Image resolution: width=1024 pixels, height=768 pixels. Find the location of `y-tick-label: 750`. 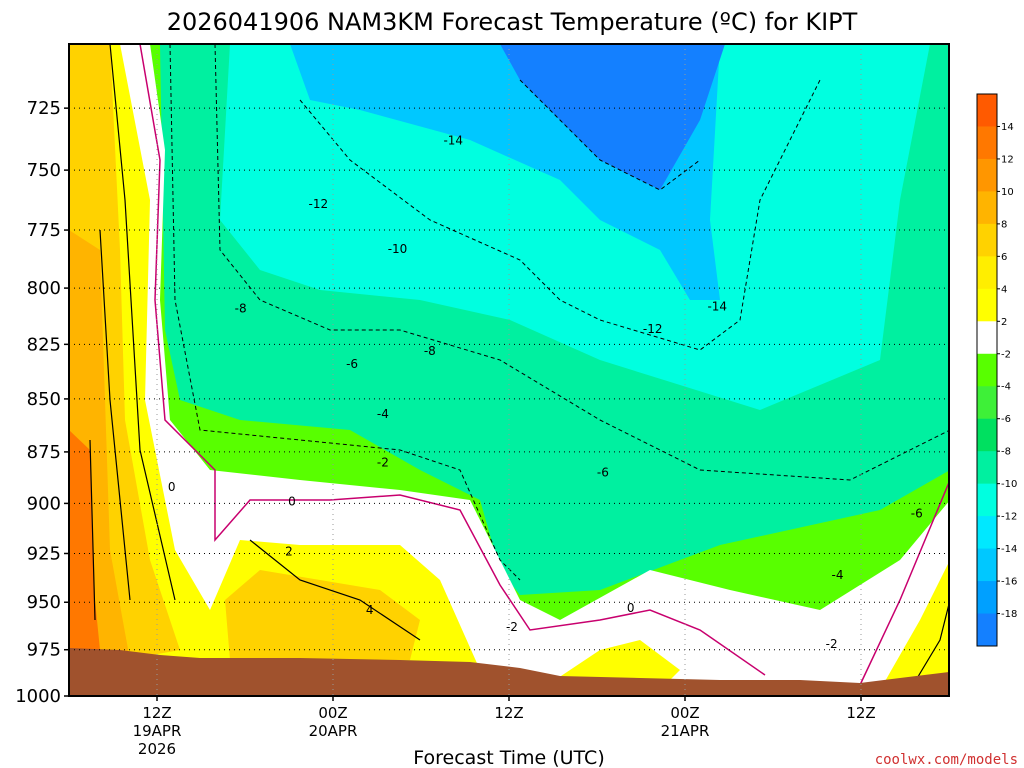

y-tick-label: 750 is located at coordinates (44, 170).